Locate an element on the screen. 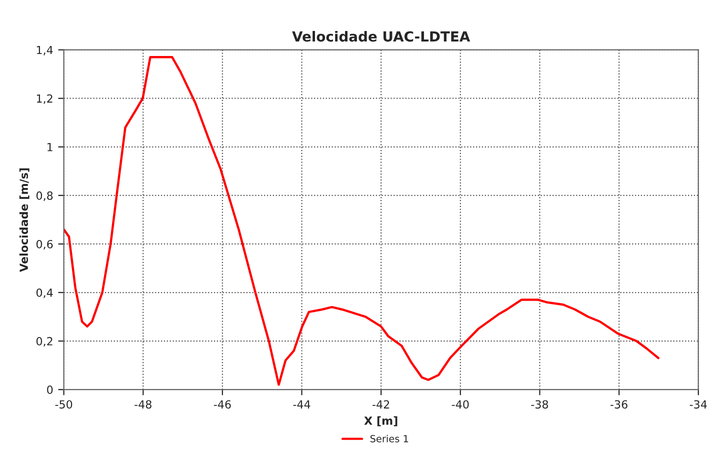 The image size is (709, 453). y-tick-label: 1,4 is located at coordinates (44, 51).